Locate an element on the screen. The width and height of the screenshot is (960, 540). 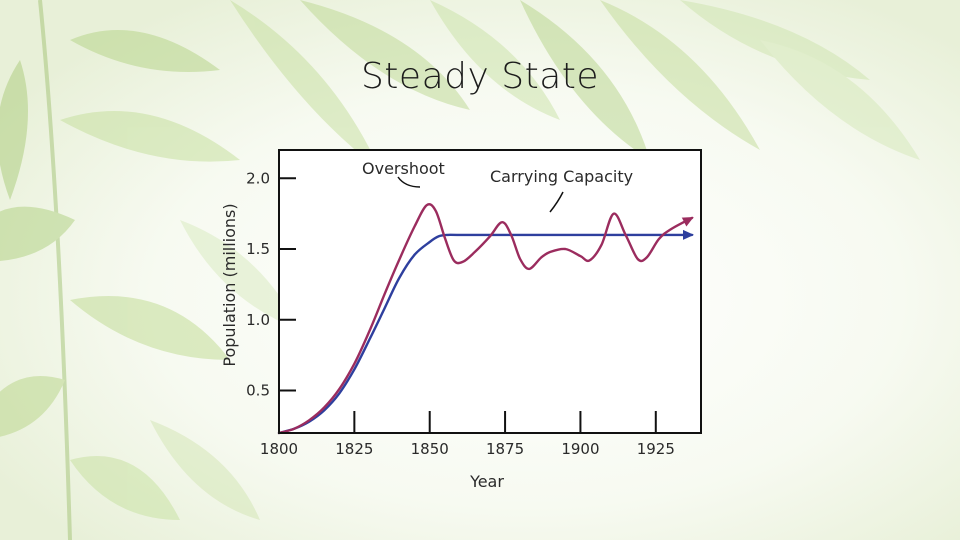
y-tick-label: 0.5 is located at coordinates (258, 391).